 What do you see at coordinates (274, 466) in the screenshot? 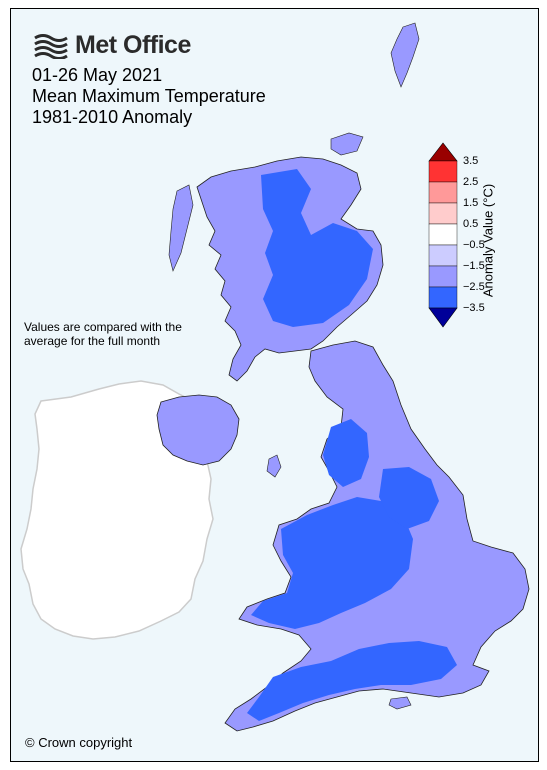
I see `isle-of-man` at bounding box center [274, 466].